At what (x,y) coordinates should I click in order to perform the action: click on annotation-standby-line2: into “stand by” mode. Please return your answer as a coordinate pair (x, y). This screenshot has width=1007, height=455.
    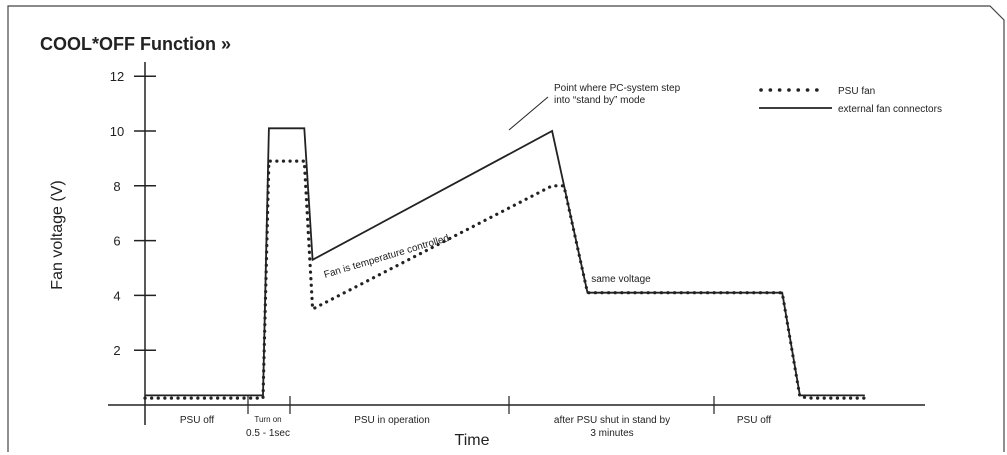
    Looking at the image, I should click on (600, 100).